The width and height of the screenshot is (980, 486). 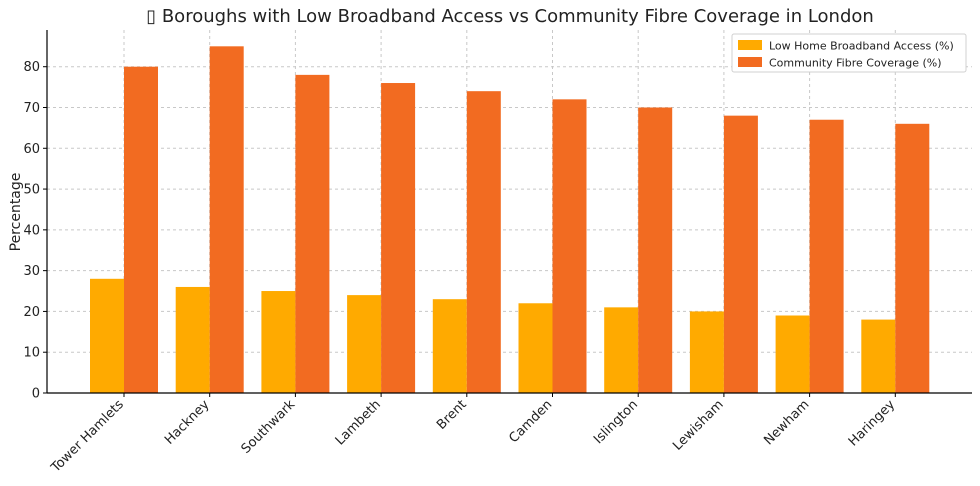 I want to click on y-ticks: 0 10 20 30 40 50 60 70 80, so click(x=35, y=231).